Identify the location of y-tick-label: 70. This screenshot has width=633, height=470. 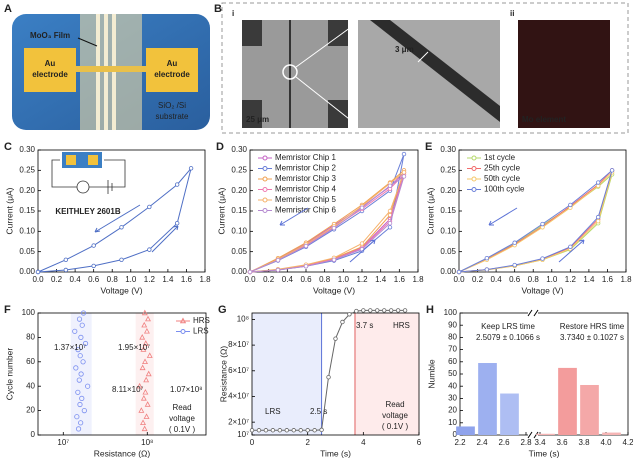
(452, 349).